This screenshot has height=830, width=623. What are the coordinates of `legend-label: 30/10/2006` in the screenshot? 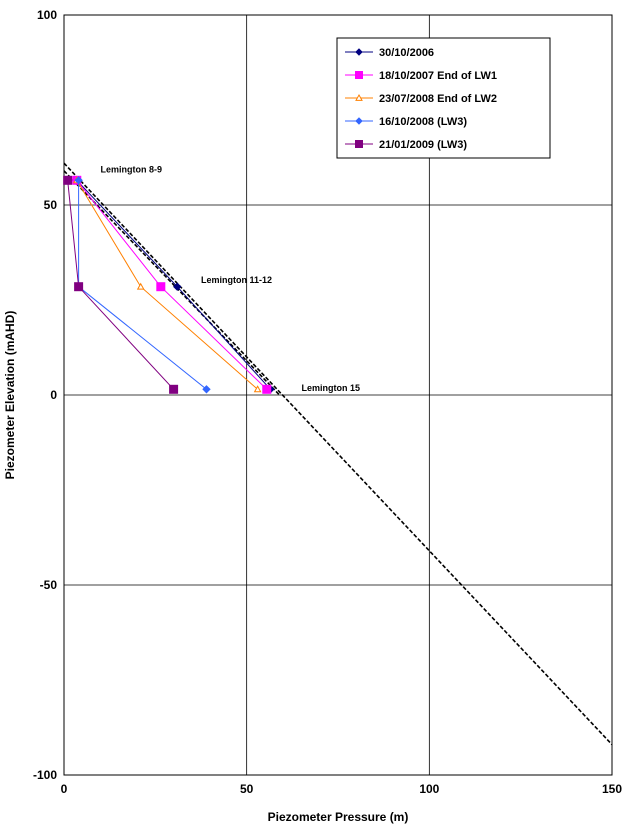 It's located at (406, 53).